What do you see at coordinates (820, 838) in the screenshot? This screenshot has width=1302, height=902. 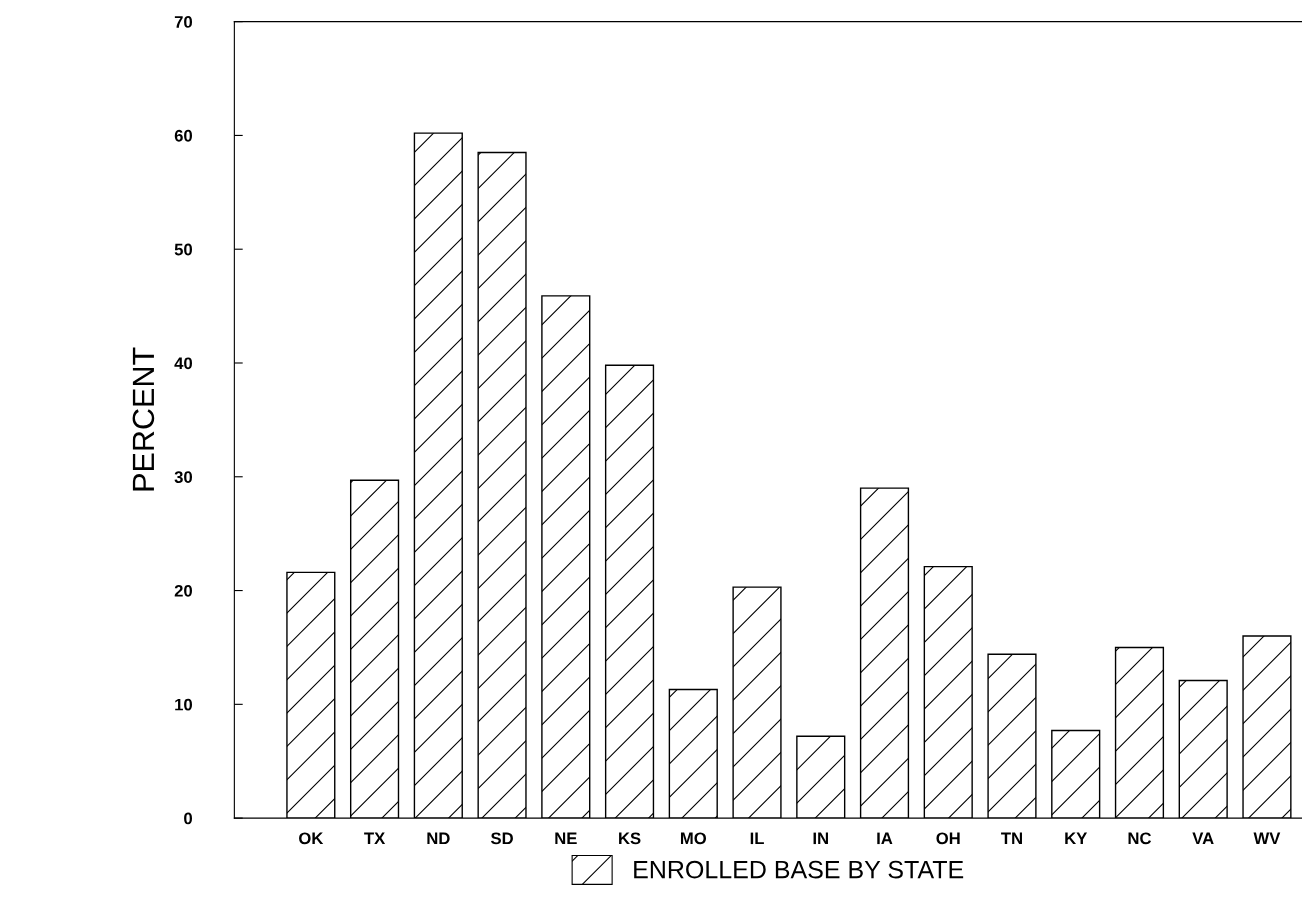 I see `x-tick-label: IN` at bounding box center [820, 838].